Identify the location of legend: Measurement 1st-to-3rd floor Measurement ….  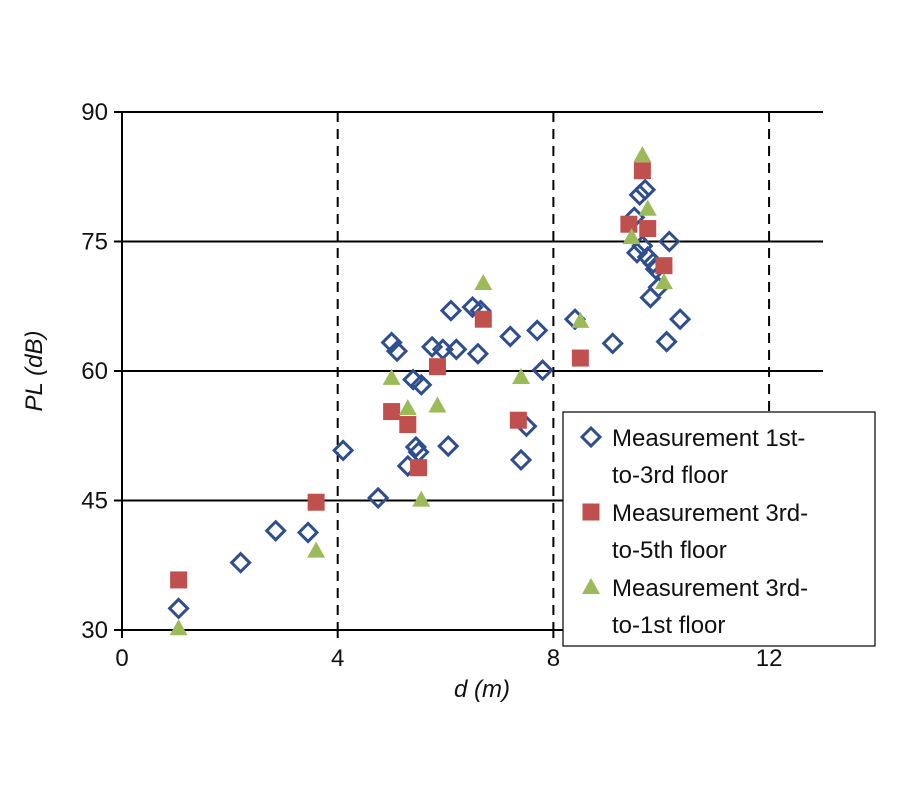
(719, 529).